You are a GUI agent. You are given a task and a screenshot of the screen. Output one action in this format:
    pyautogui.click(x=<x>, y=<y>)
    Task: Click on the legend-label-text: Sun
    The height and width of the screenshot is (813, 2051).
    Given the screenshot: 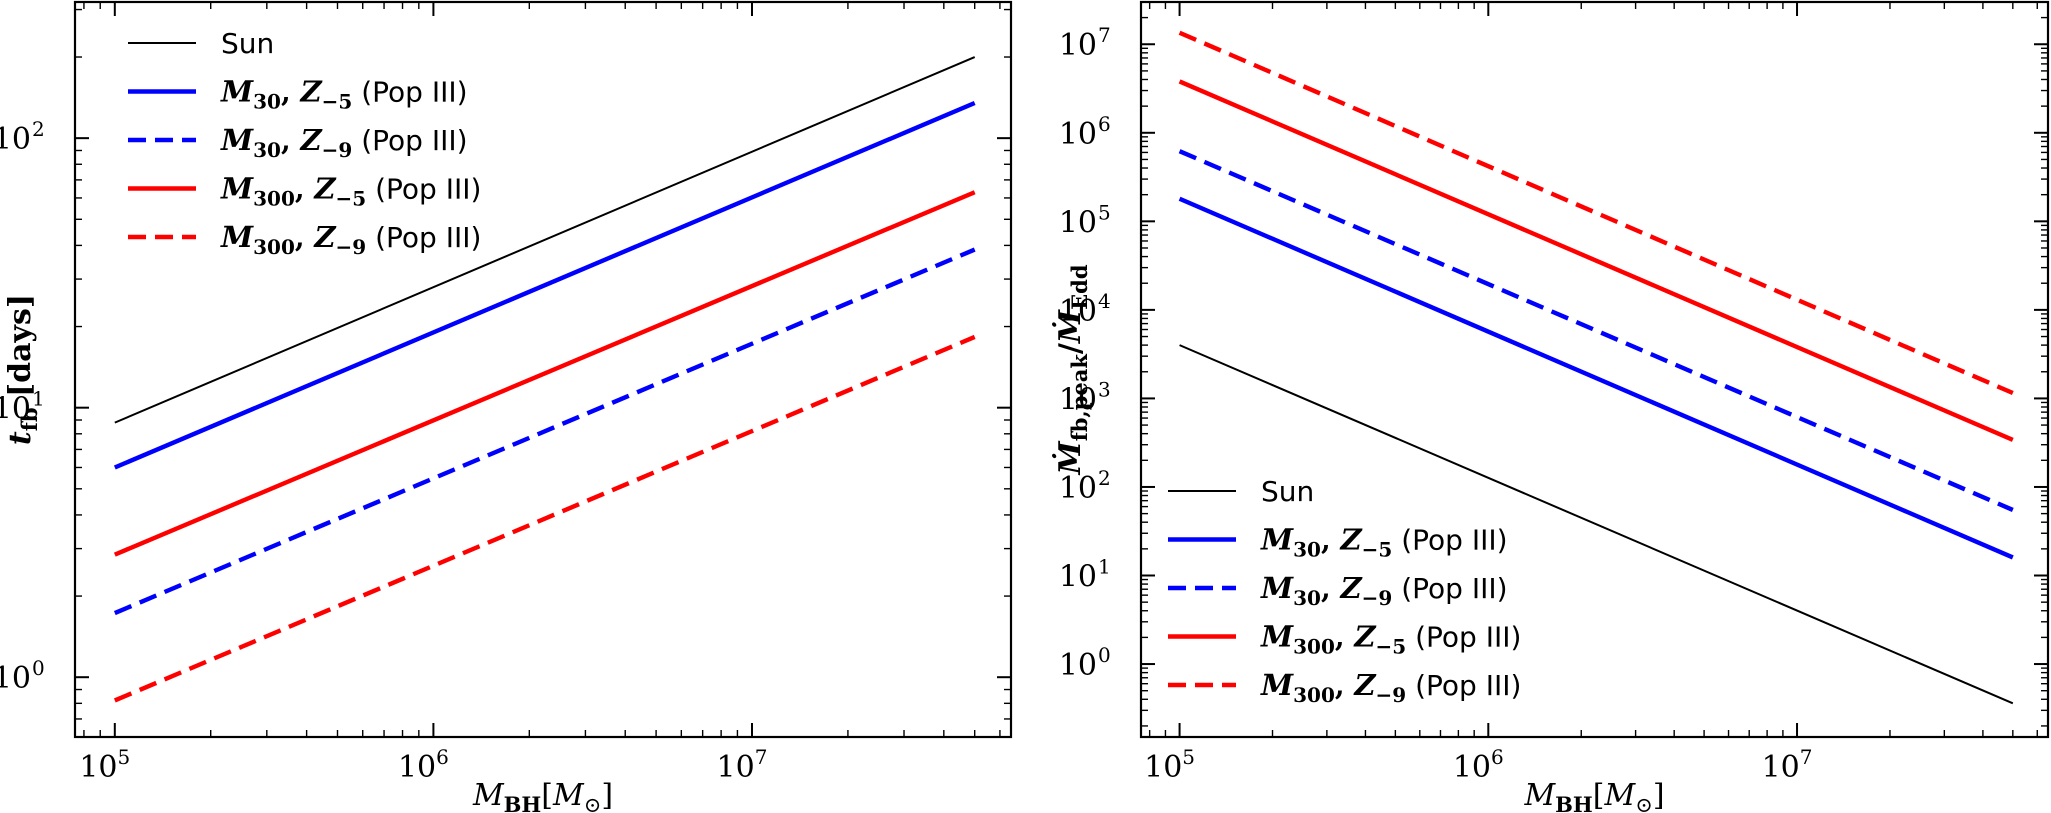 What is the action you would take?
    pyautogui.click(x=1287, y=491)
    